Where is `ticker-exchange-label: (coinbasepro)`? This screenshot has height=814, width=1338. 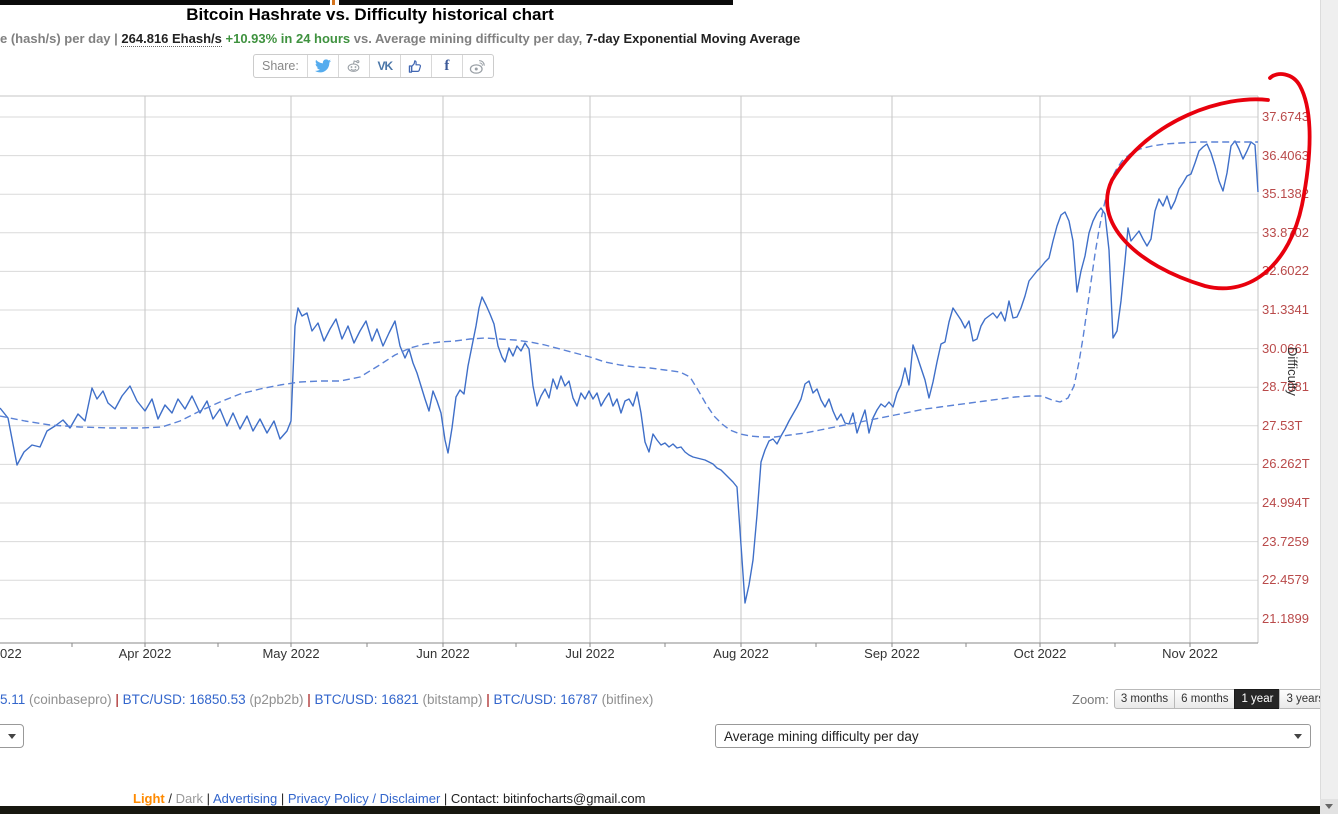
ticker-exchange-label: (coinbasepro) is located at coordinates (68, 699).